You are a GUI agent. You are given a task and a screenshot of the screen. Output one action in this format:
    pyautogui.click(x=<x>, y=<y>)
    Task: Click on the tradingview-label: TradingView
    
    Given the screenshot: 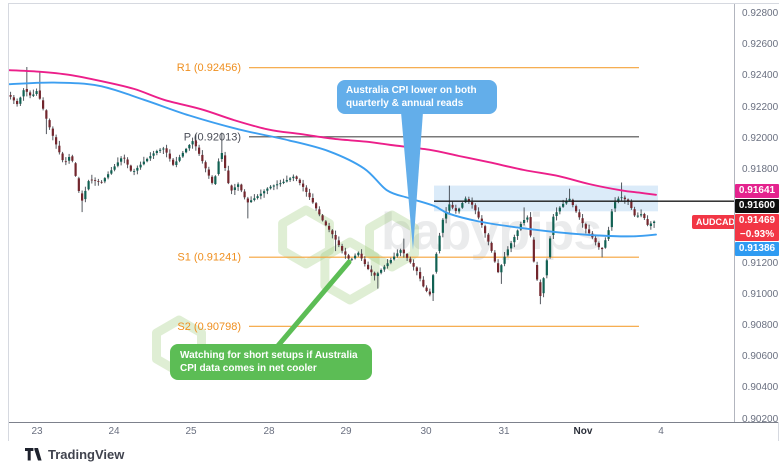 What is the action you would take?
    pyautogui.click(x=86, y=454)
    